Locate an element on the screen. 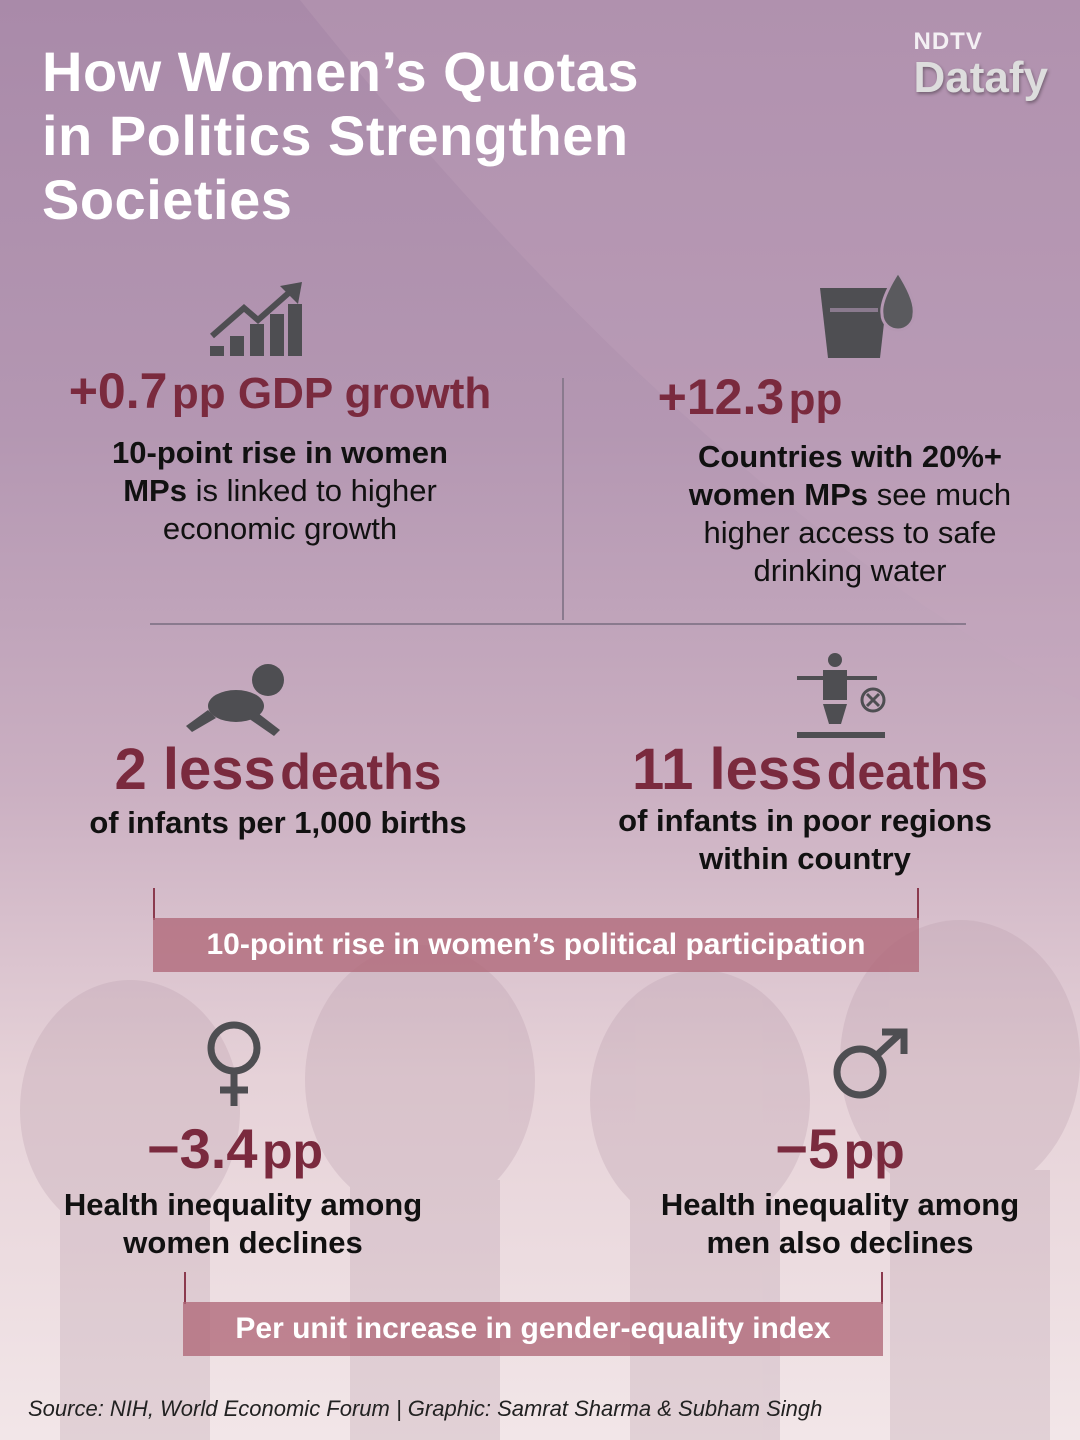 The width and height of the screenshot is (1080, 1440). stat-value: +0.7 pp GDP growth is located at coordinates (280, 391).